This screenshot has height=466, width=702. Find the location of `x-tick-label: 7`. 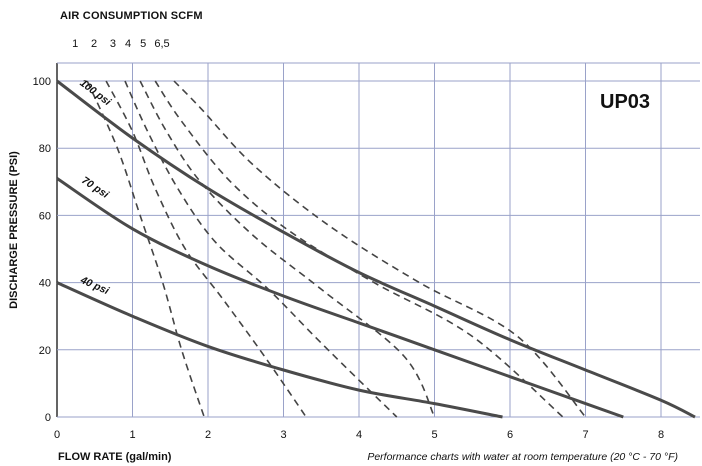

x-tick-label: 7 is located at coordinates (585, 435).